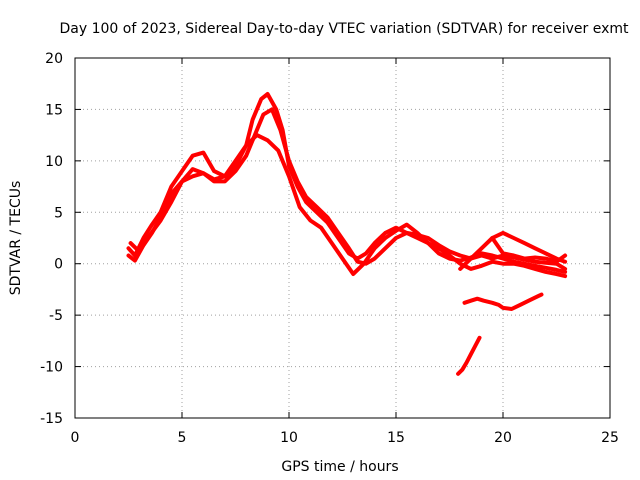 The width and height of the screenshot is (640, 480). What do you see at coordinates (289, 438) in the screenshot?
I see `x-tick-label: 10` at bounding box center [289, 438].